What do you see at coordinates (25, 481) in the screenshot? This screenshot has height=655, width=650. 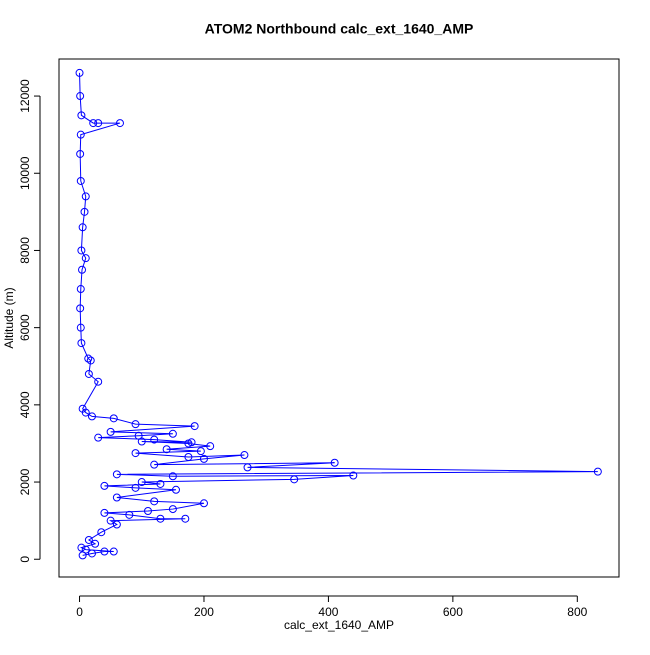 I see `y-tick-label: 2000` at bounding box center [25, 481].